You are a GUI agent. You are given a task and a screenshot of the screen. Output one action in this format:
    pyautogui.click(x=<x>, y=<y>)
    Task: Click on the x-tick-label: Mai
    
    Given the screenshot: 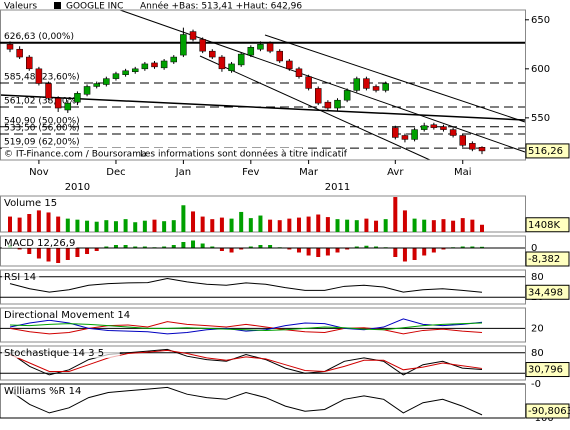 What is the action you would take?
    pyautogui.click(x=463, y=172)
    